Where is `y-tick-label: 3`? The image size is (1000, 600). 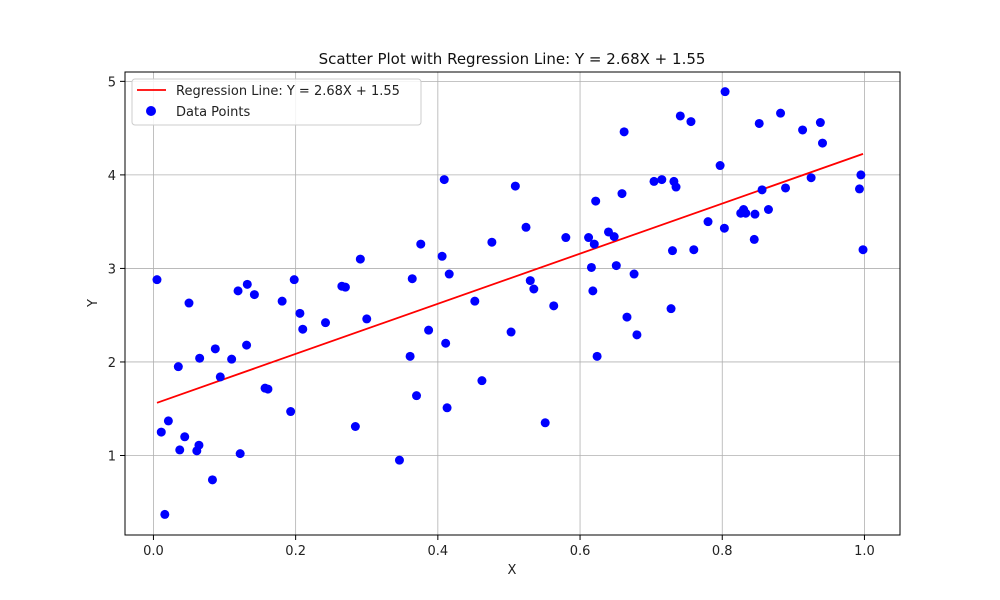 y-tick-label: 3 is located at coordinates (112, 269).